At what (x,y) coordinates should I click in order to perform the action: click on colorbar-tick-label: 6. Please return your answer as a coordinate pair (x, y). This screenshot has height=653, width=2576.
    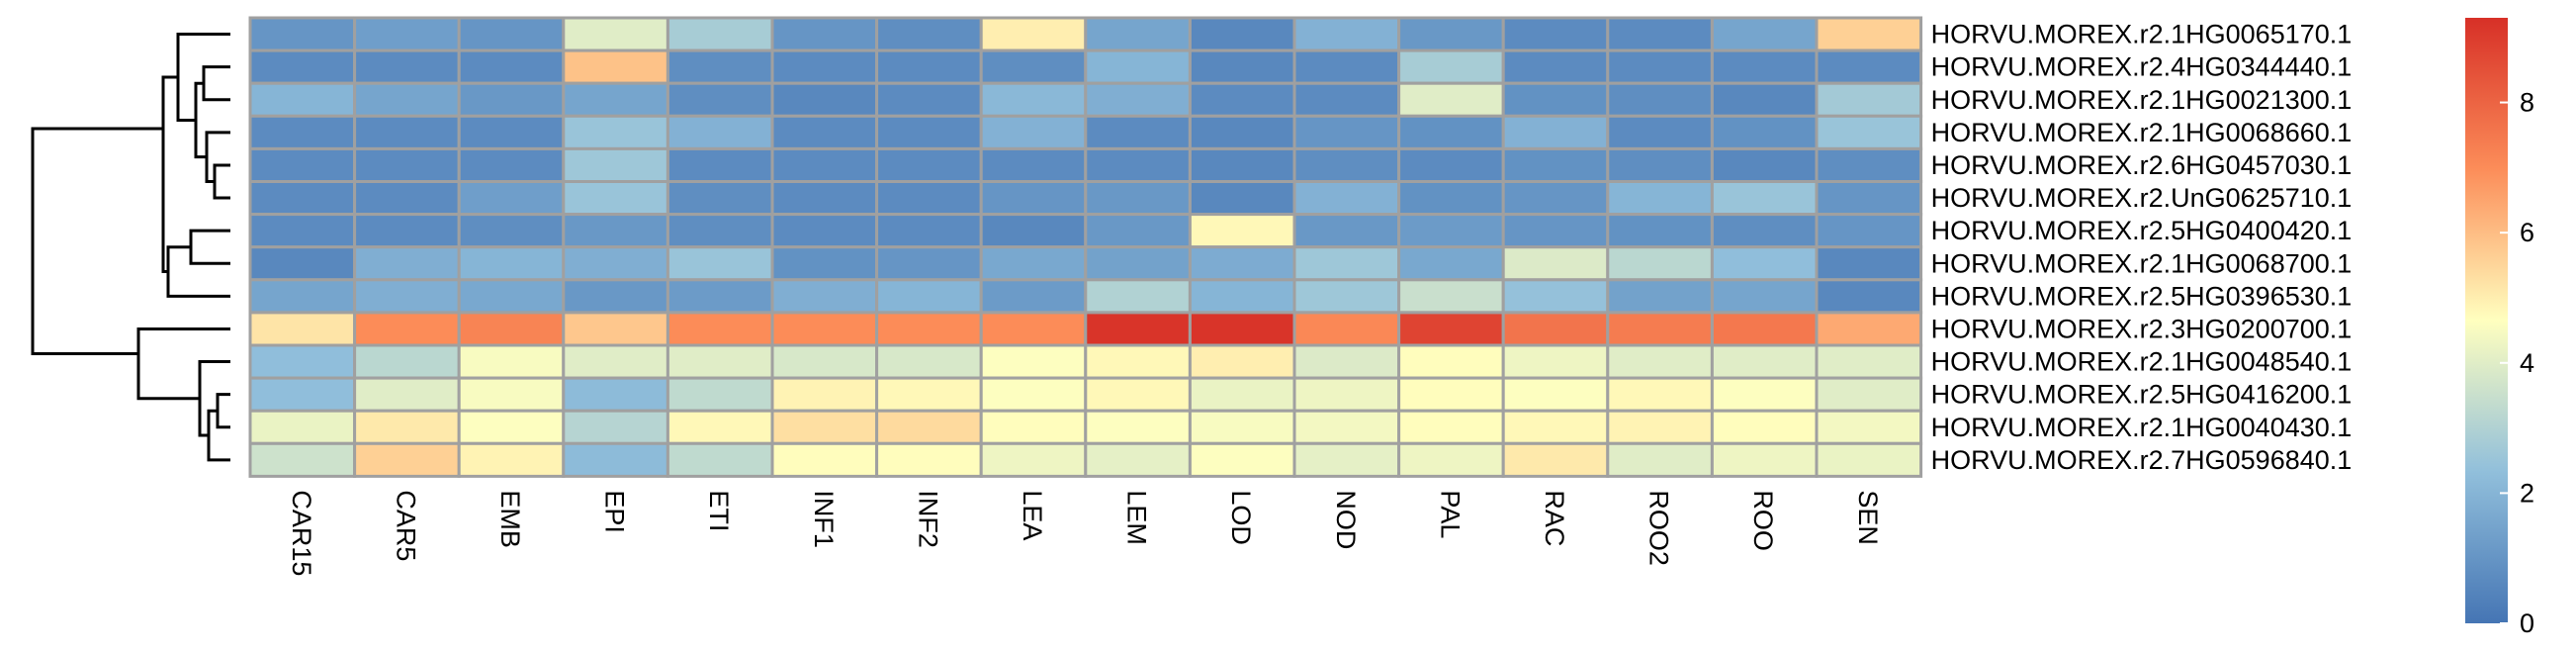
    Looking at the image, I should click on (2527, 232).